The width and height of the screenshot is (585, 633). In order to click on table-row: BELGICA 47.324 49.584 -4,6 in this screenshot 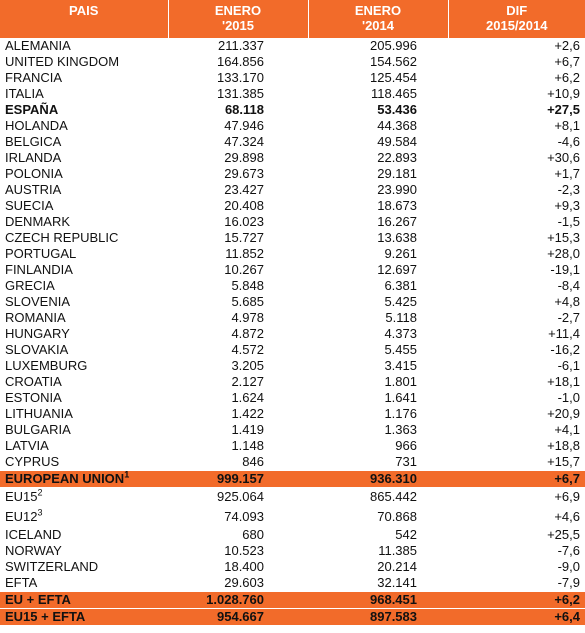, I will do `click(292, 142)`.